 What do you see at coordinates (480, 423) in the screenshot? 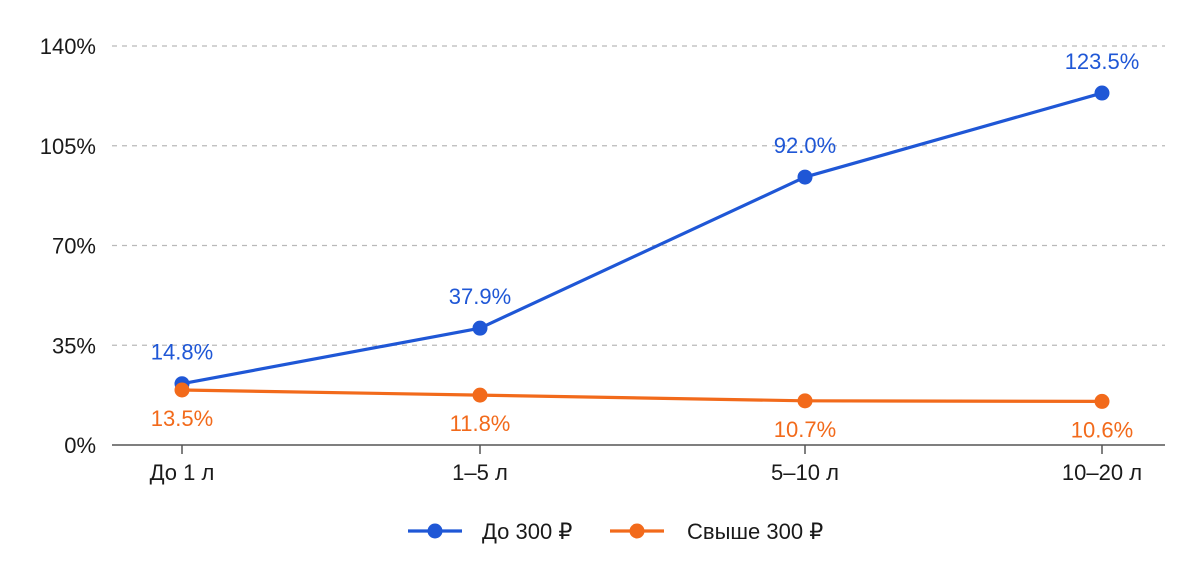
I see `data-label: 11.8%` at bounding box center [480, 423].